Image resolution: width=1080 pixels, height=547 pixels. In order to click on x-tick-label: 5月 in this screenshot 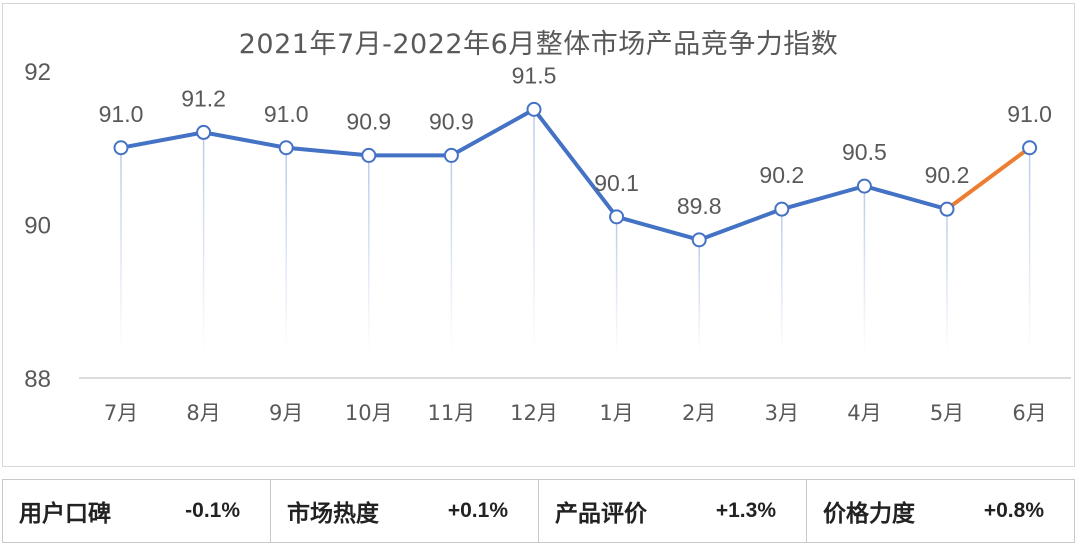, I will do `click(947, 413)`.